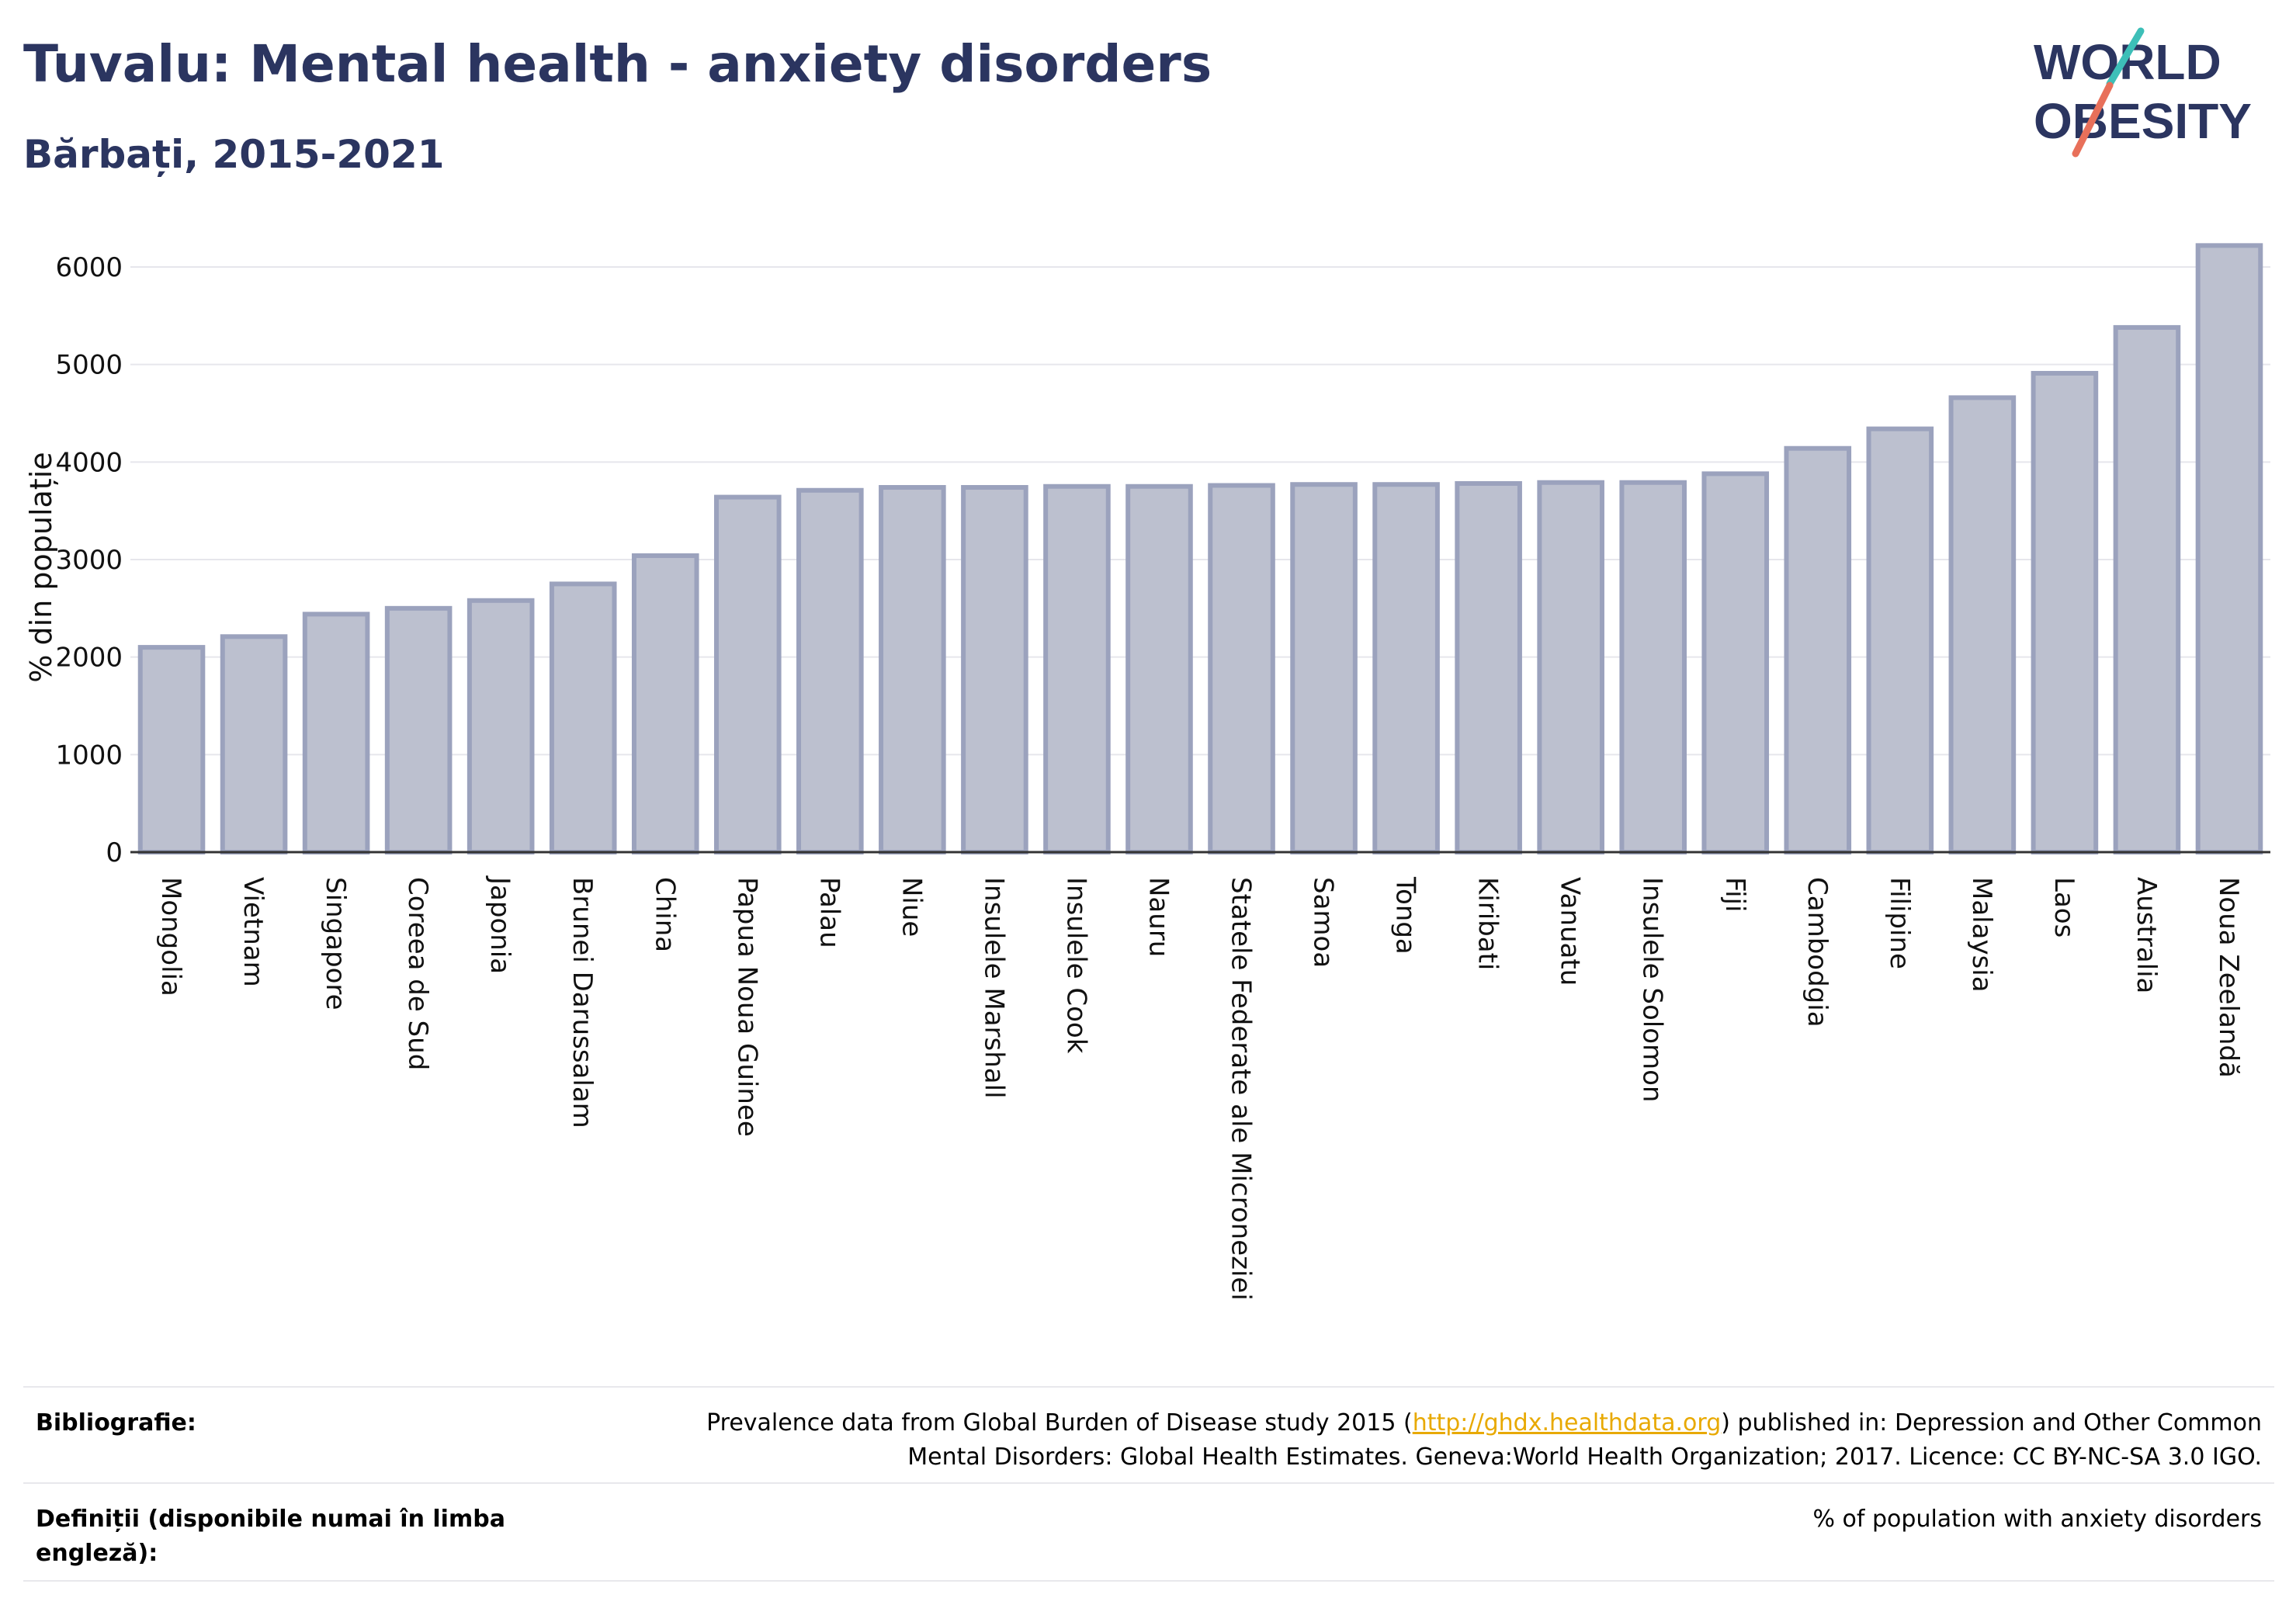  What do you see at coordinates (89, 658) in the screenshot?
I see `y-tick-label: 2000` at bounding box center [89, 658].